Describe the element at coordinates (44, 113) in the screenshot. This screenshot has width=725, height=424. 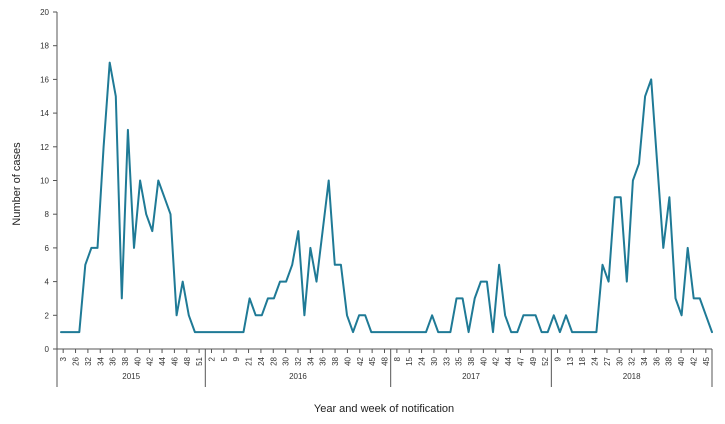
I see `y-tick-label: 14` at that location.